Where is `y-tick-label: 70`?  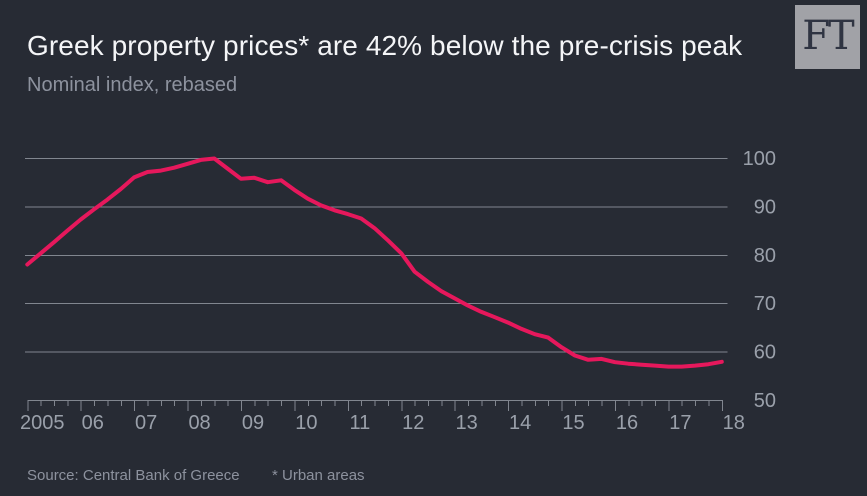 y-tick-label: 70 is located at coordinates (765, 304).